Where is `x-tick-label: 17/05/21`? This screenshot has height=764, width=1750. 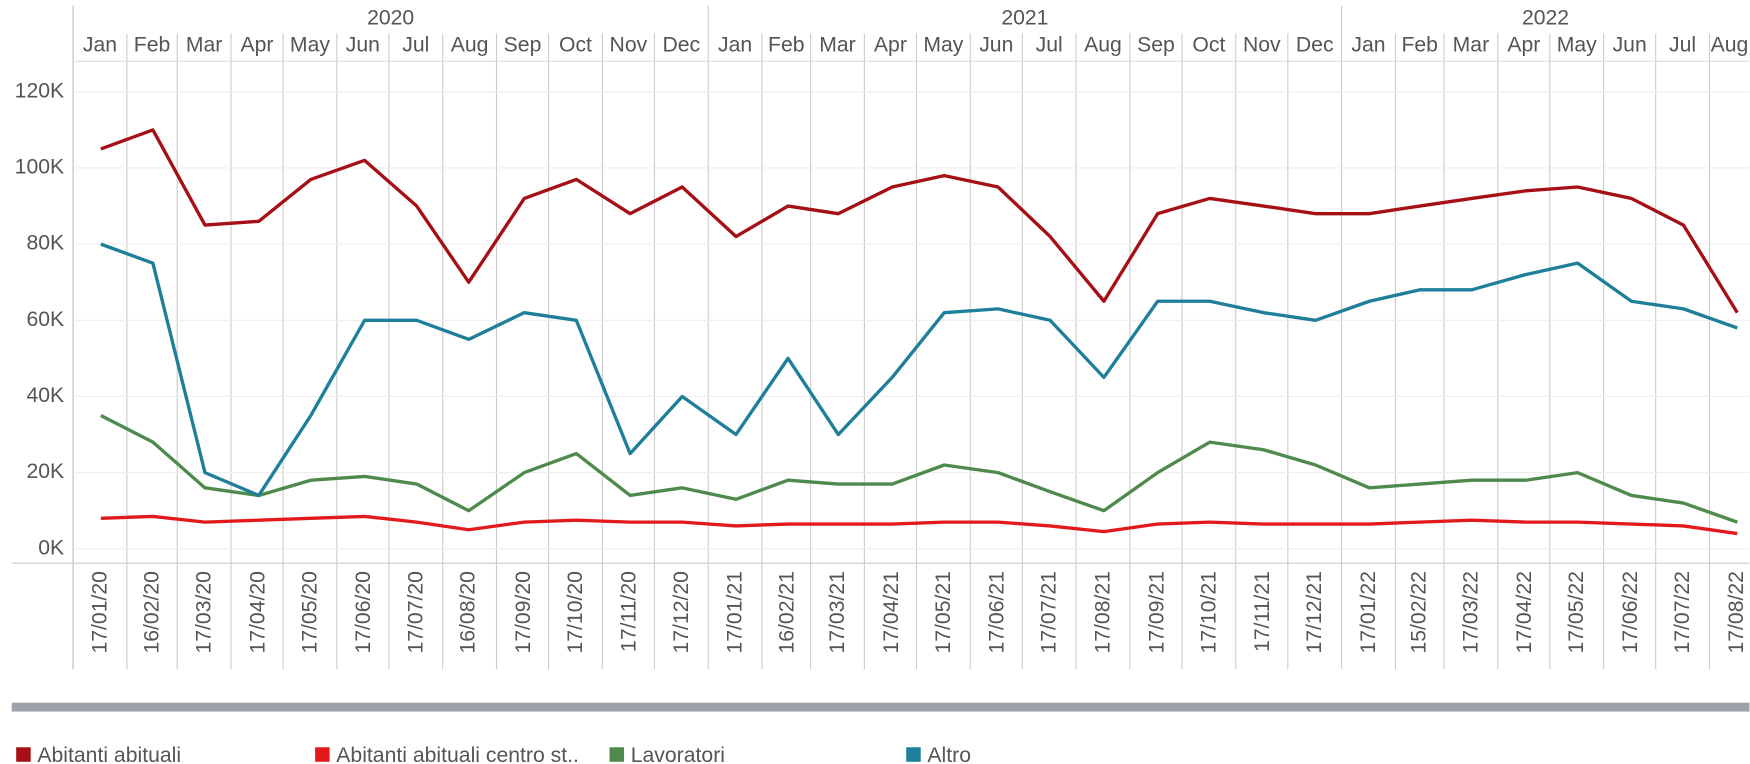
x-tick-label: 17/05/21 is located at coordinates (943, 612).